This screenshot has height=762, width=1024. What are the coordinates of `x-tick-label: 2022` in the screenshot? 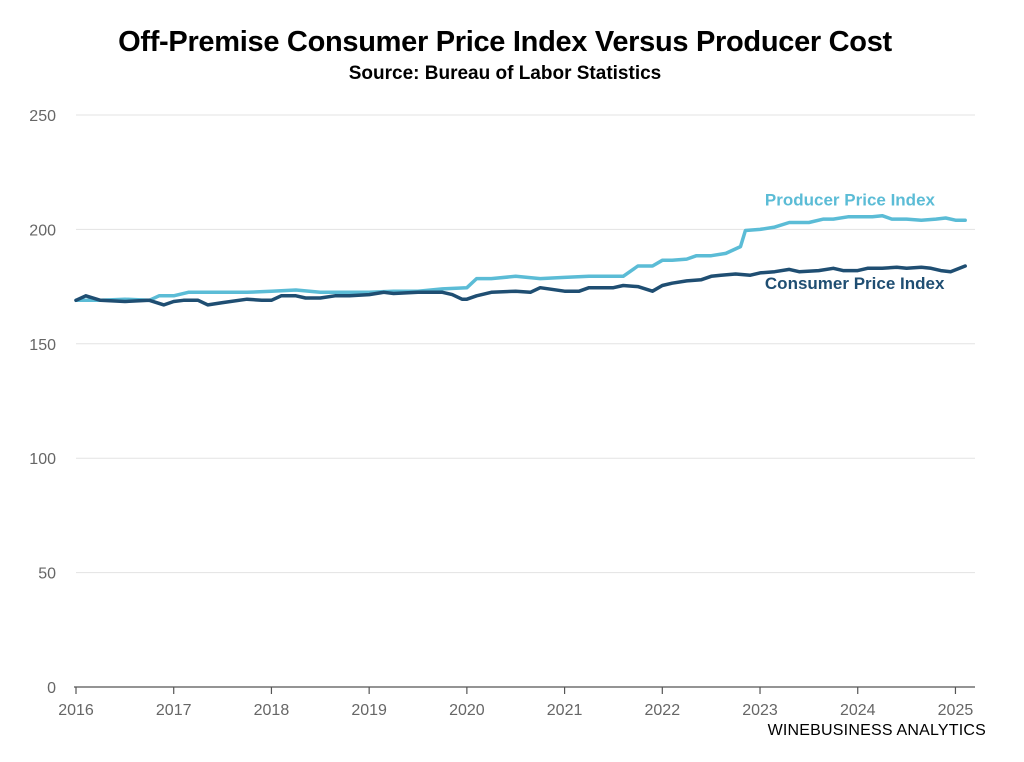 It's located at (663, 710).